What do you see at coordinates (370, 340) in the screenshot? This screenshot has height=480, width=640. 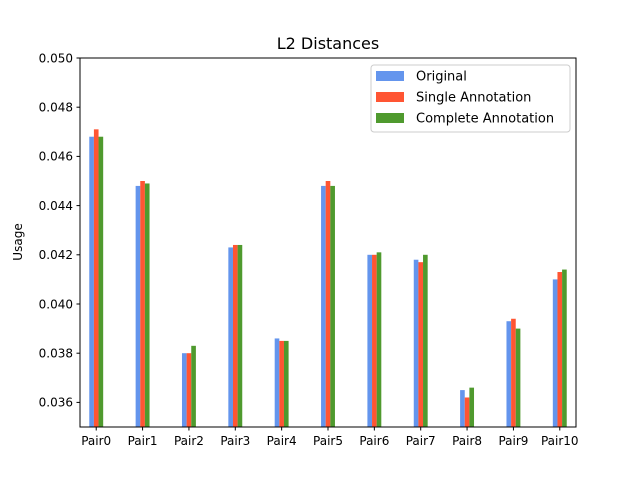 I see `bar-original-pair6` at bounding box center [370, 340].